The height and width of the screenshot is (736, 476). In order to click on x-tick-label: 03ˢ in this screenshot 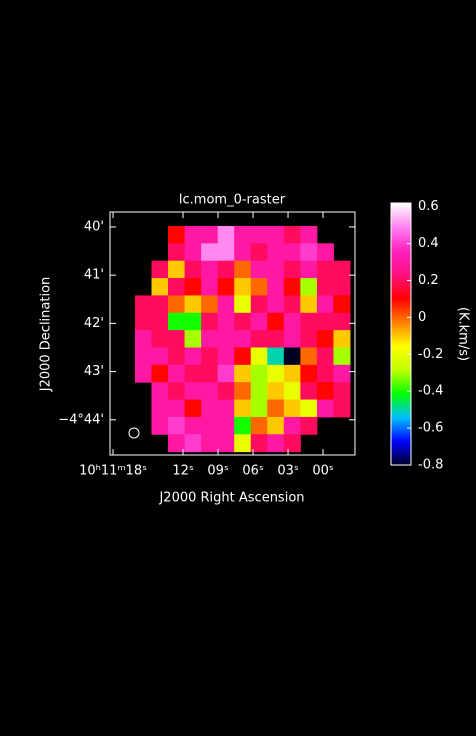, I will do `click(288, 471)`.